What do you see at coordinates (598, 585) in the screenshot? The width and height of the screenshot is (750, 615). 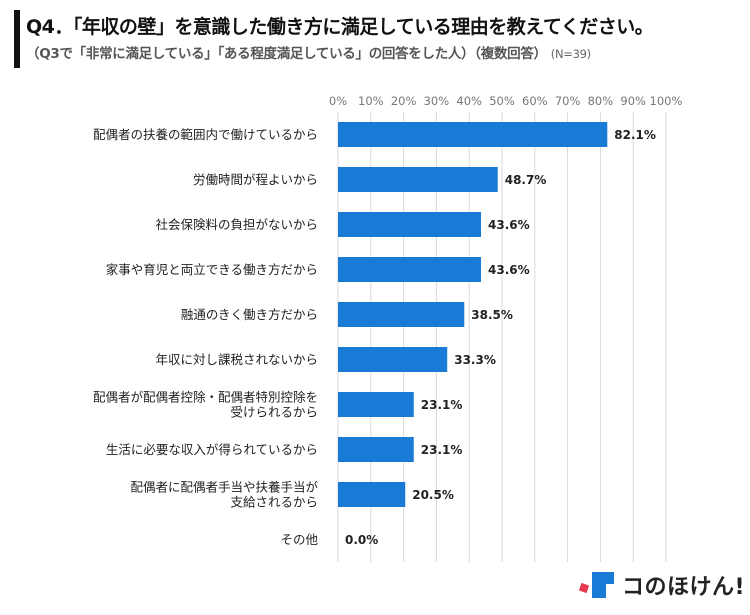 I see `logo-mark-icon` at bounding box center [598, 585].